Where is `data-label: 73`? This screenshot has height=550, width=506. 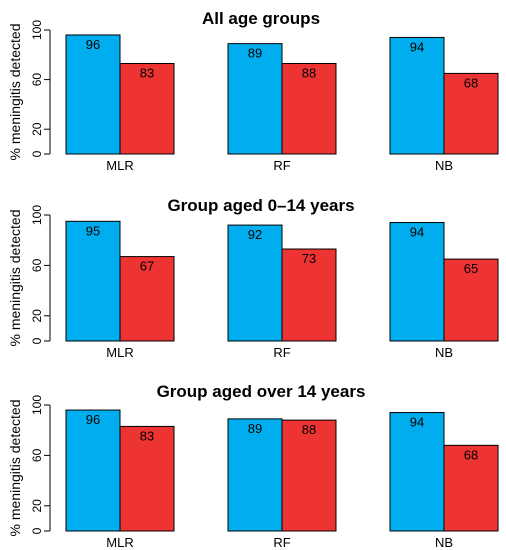 data-label: 73 is located at coordinates (309, 258).